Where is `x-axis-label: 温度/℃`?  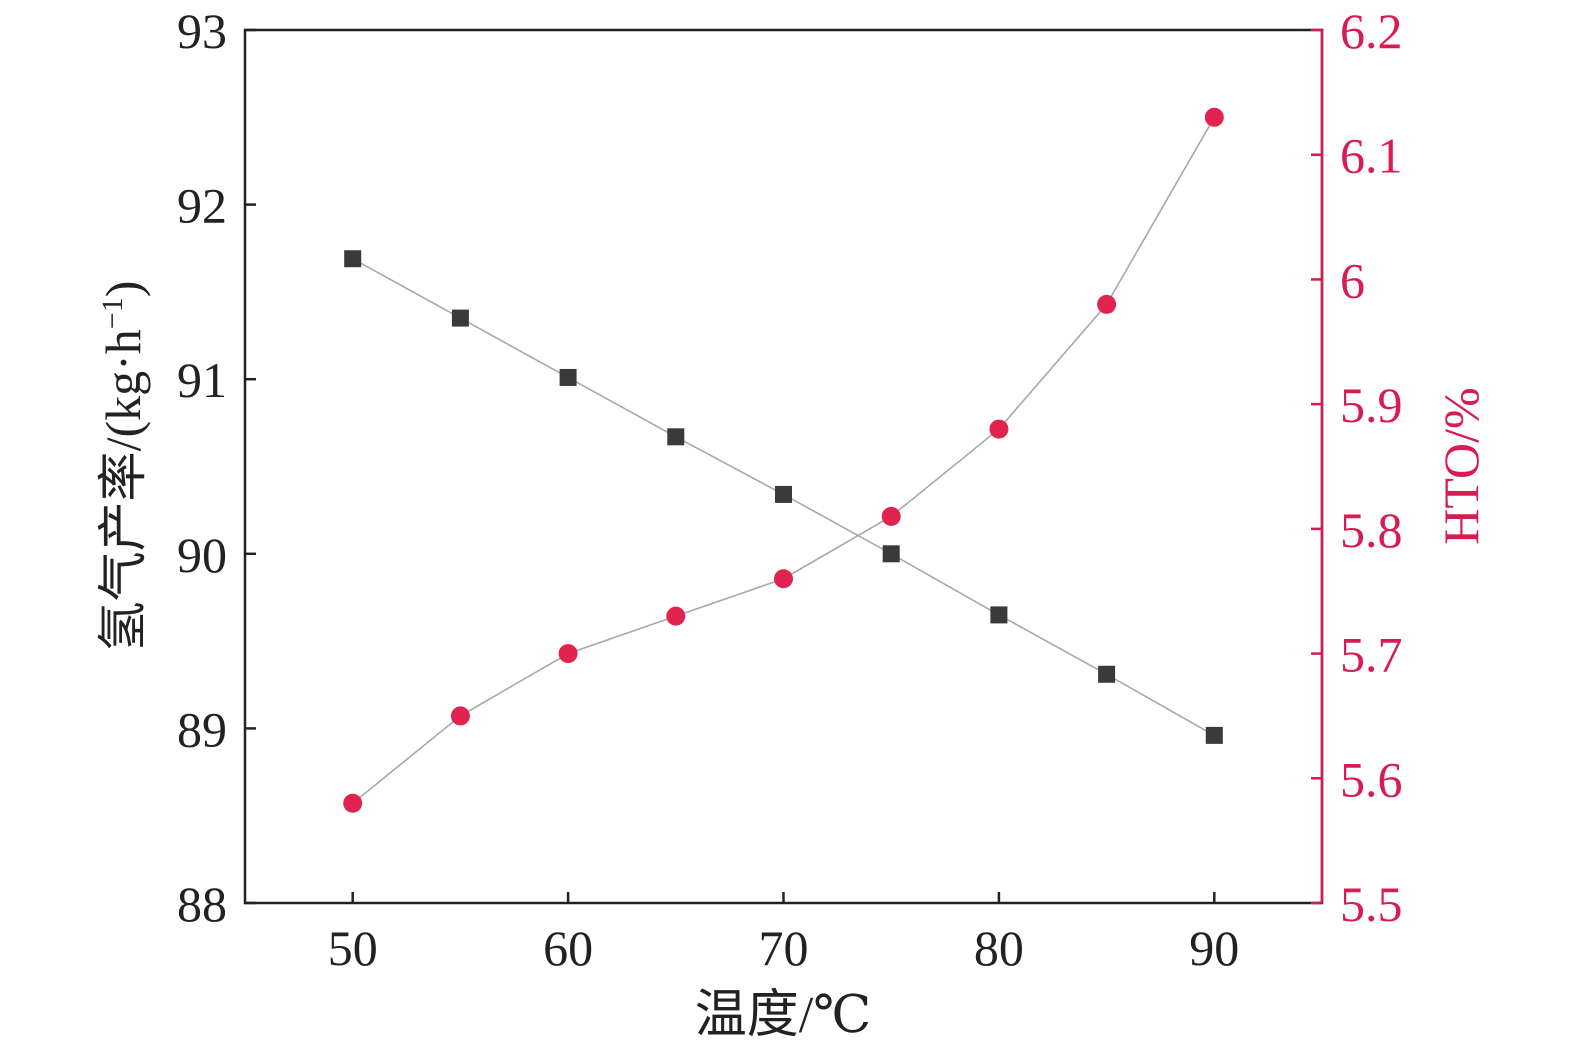 x-axis-label: 温度/℃ is located at coordinates (783, 1015).